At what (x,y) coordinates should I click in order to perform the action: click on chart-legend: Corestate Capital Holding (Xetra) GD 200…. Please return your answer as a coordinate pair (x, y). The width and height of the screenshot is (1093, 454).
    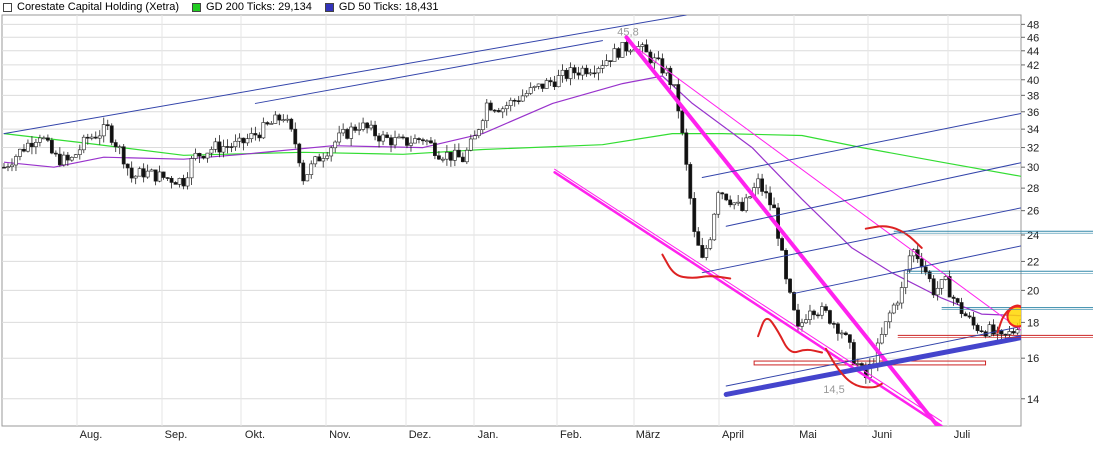
    Looking at the image, I should click on (224, 7).